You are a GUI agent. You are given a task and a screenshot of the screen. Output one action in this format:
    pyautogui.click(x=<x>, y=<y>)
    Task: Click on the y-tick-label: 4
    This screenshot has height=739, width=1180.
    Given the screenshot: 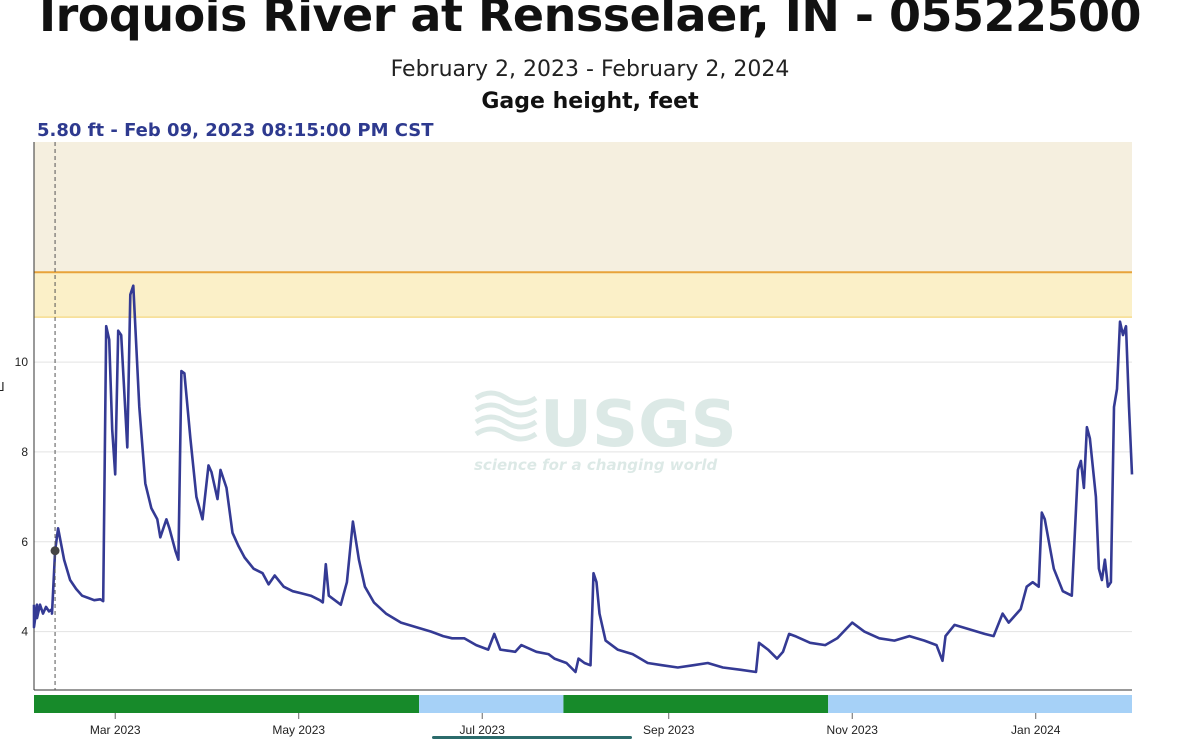 What is the action you would take?
    pyautogui.click(x=24, y=632)
    